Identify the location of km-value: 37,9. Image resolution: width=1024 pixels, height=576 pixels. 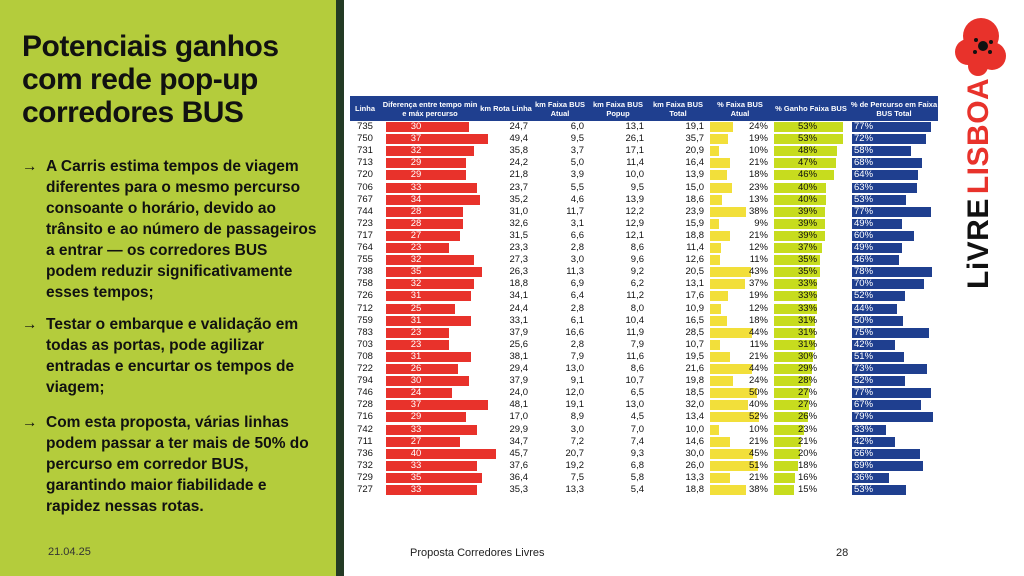
(519, 332).